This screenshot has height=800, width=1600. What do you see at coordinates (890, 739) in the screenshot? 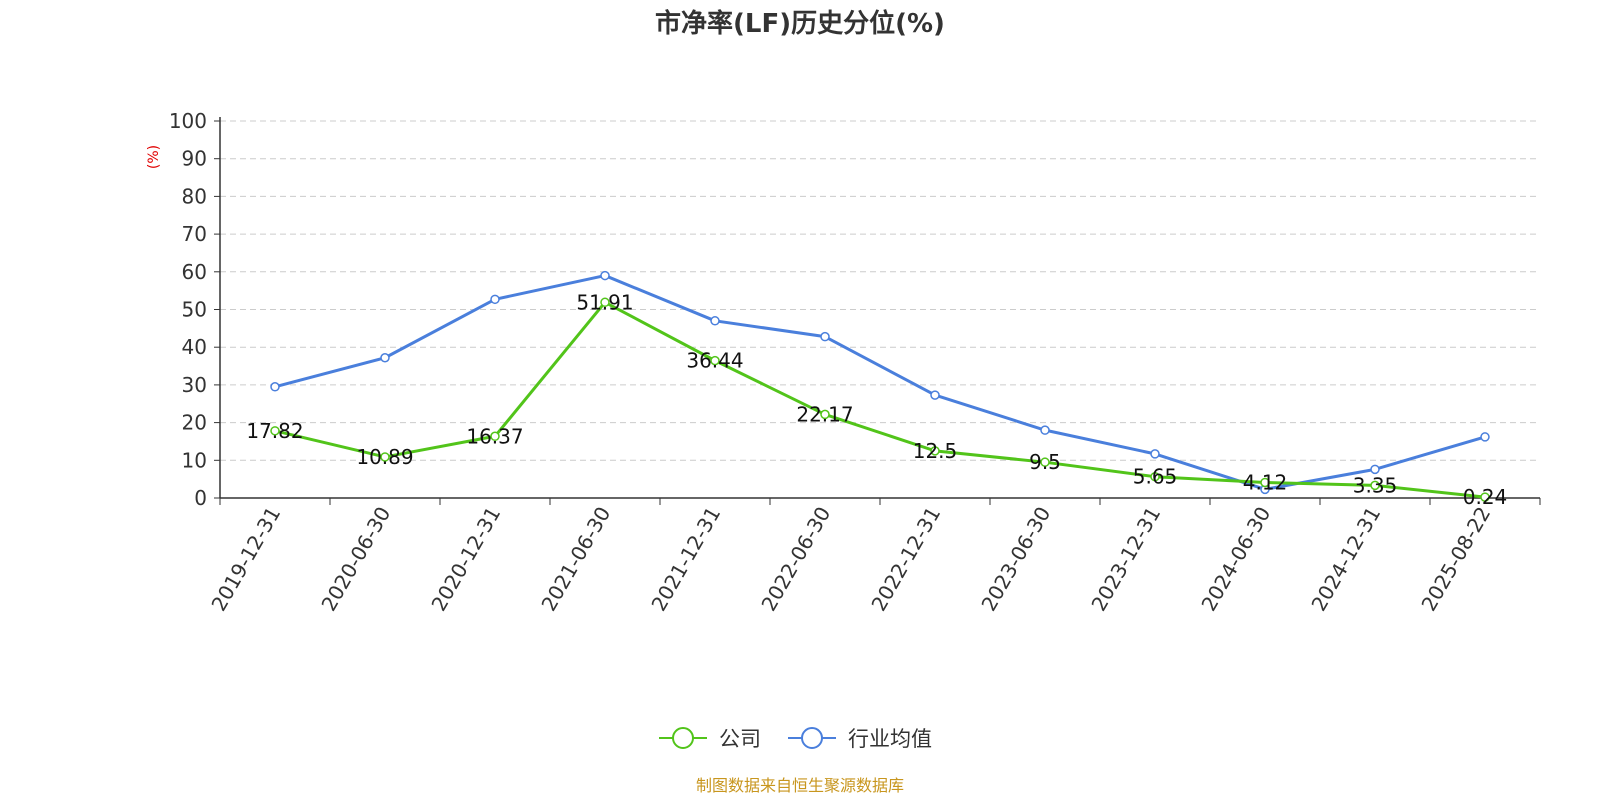
I see `legend-industry-label: 行业均值` at bounding box center [890, 739].